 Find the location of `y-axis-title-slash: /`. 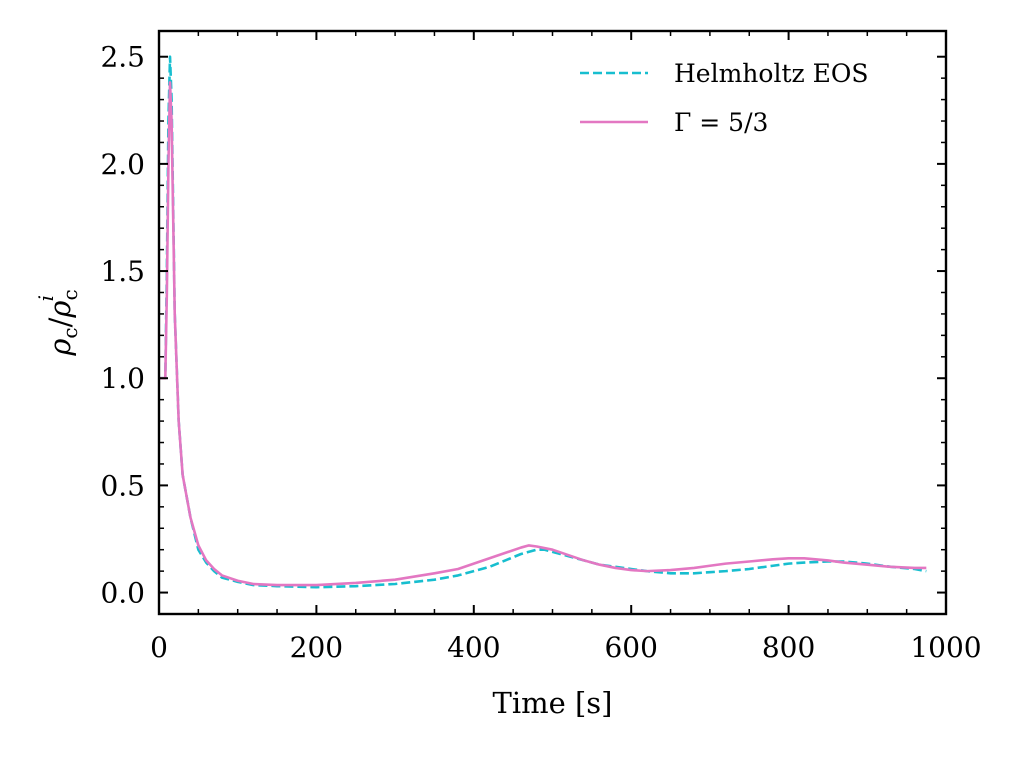

y-axis-title-slash: / is located at coordinates (60, 322).